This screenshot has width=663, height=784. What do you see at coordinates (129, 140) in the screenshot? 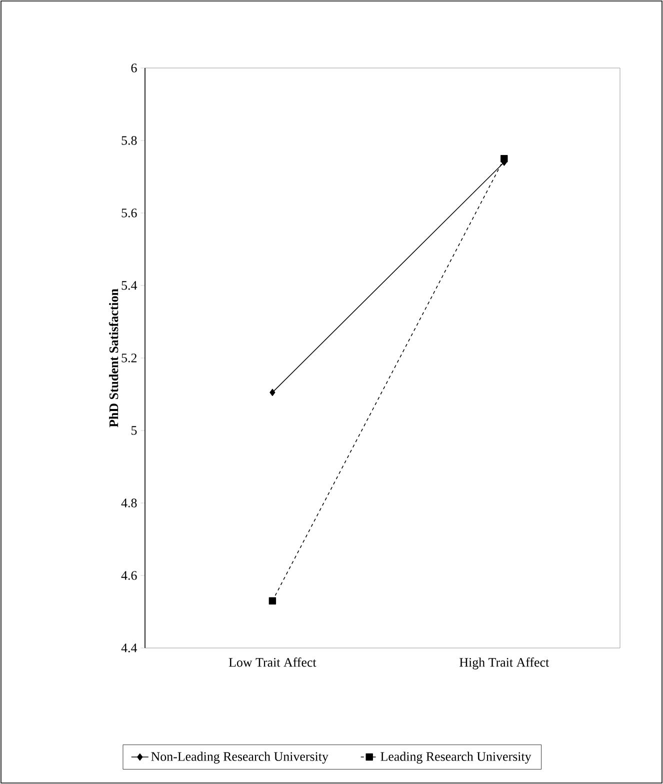
I see `y-tick-label: 5.8` at bounding box center [129, 140].